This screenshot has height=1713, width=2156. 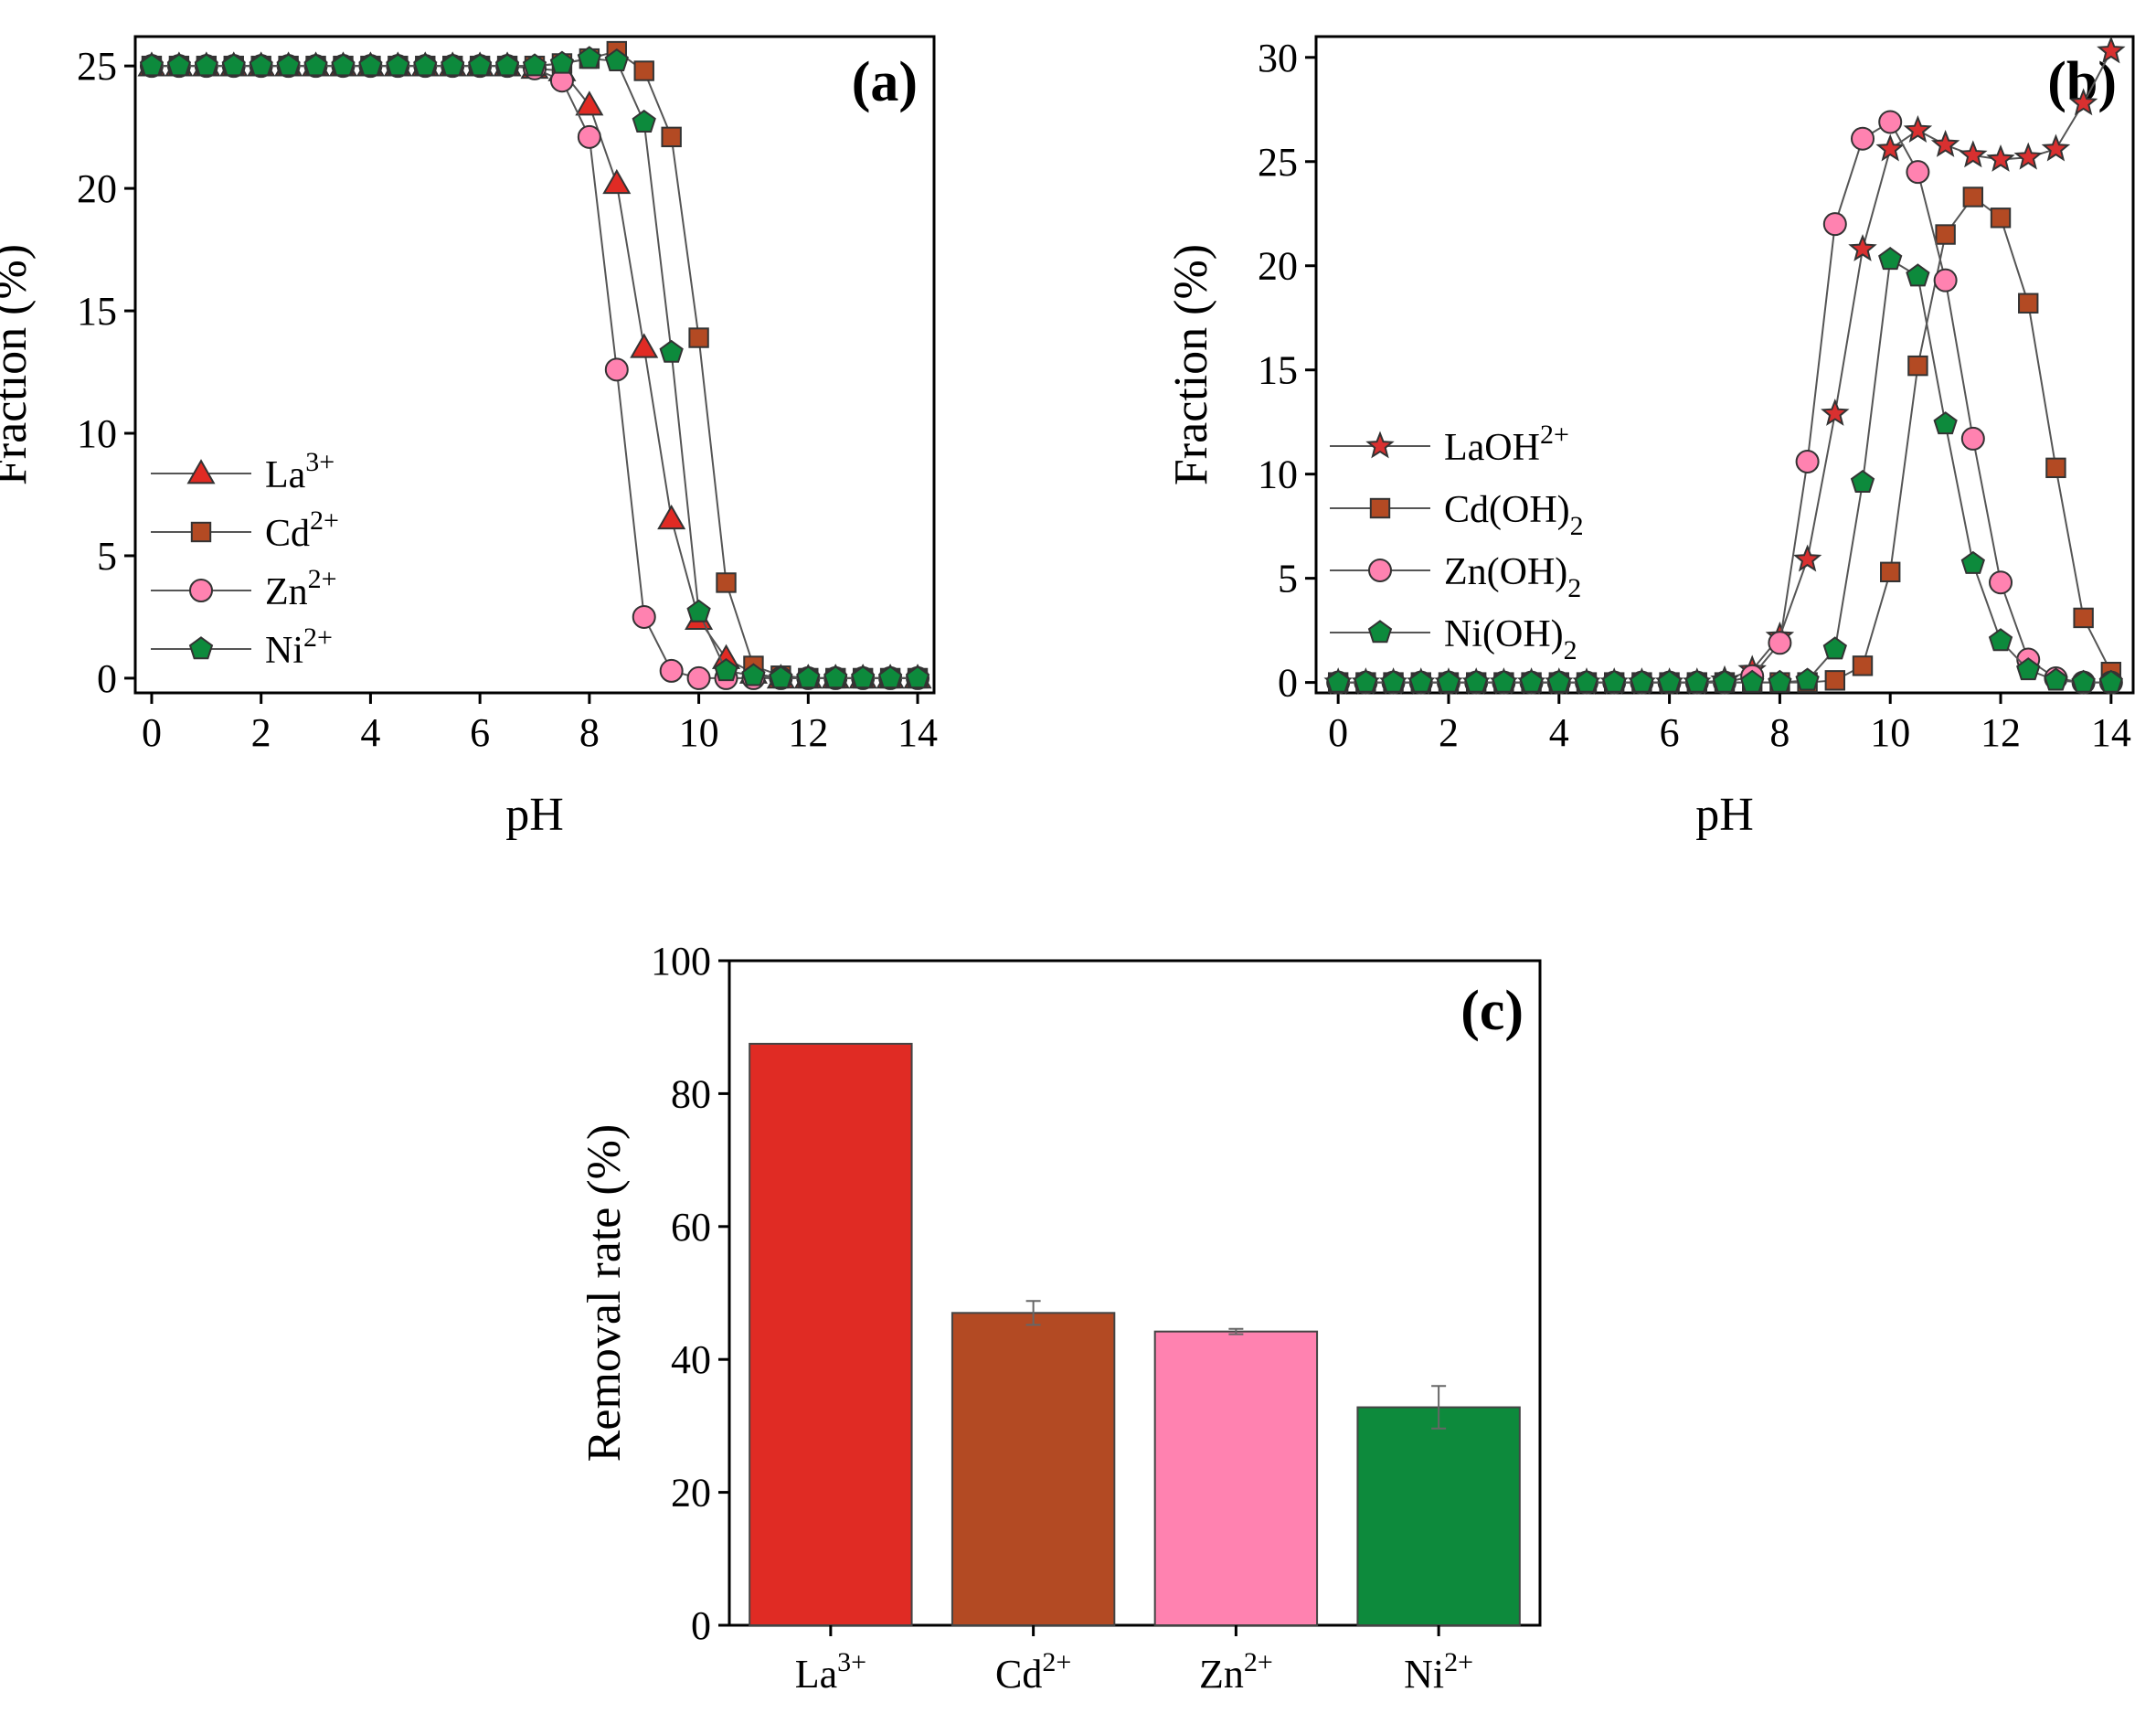 What do you see at coordinates (831, 1334) in the screenshot?
I see `bar-La` at bounding box center [831, 1334].